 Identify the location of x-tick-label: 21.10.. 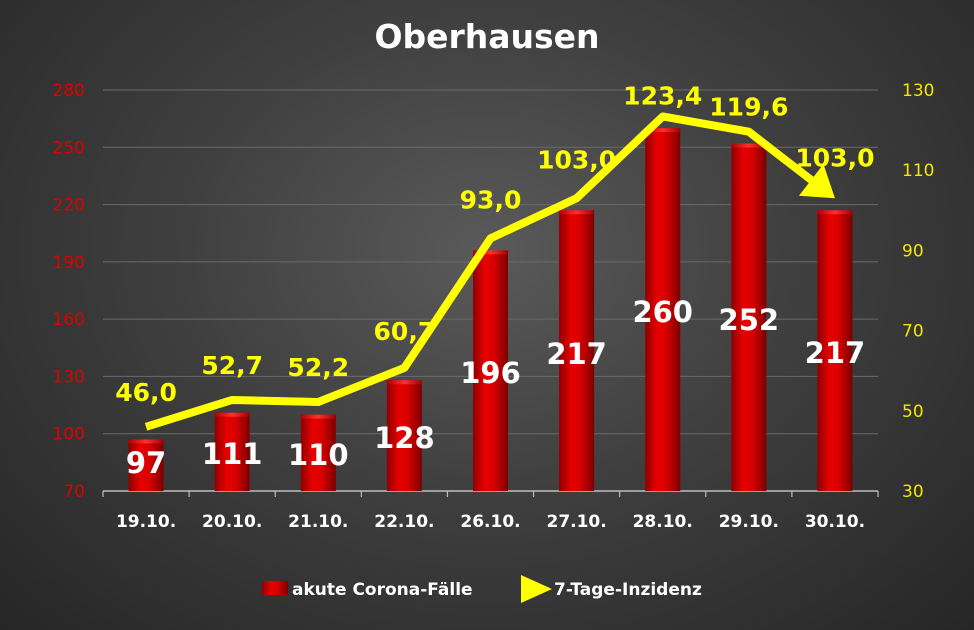
(318, 522).